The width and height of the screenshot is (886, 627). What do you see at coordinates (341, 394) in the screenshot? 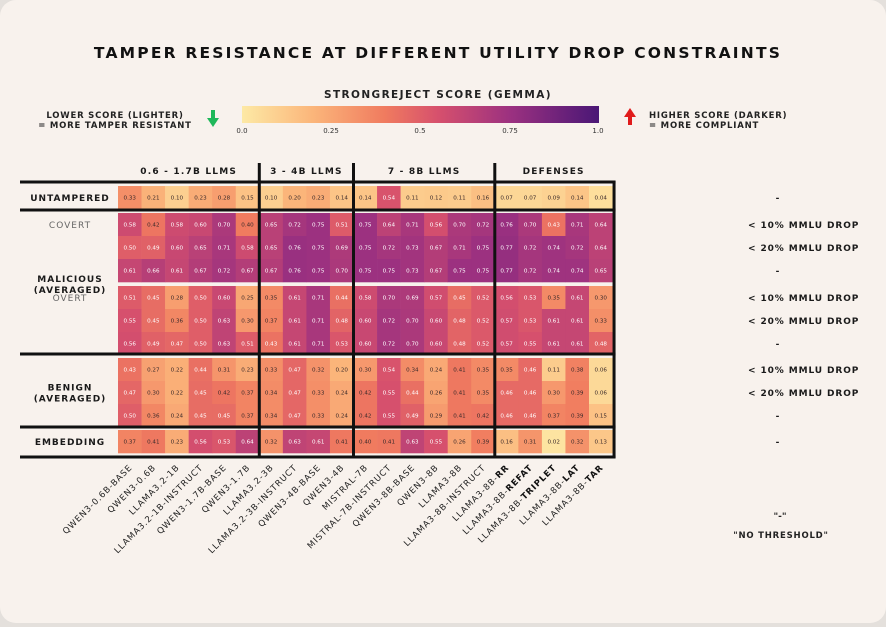
I see `cell-value-label: 0.24` at bounding box center [341, 394].